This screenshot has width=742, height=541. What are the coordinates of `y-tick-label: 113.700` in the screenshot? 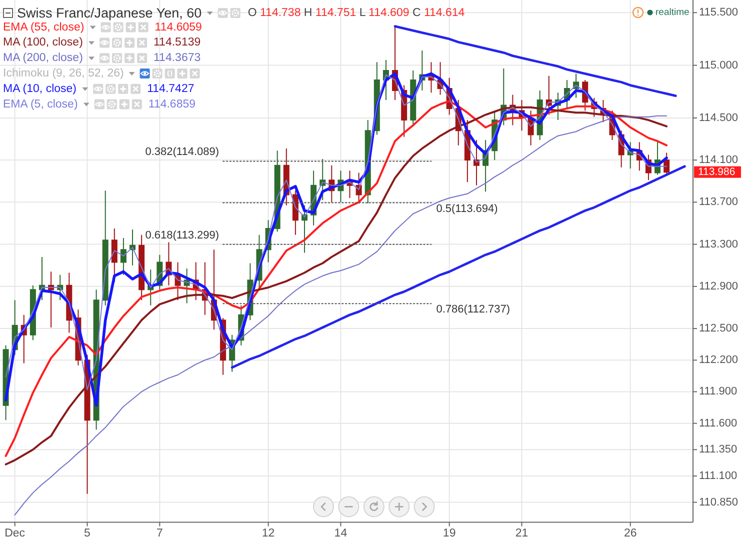 It's located at (718, 202).